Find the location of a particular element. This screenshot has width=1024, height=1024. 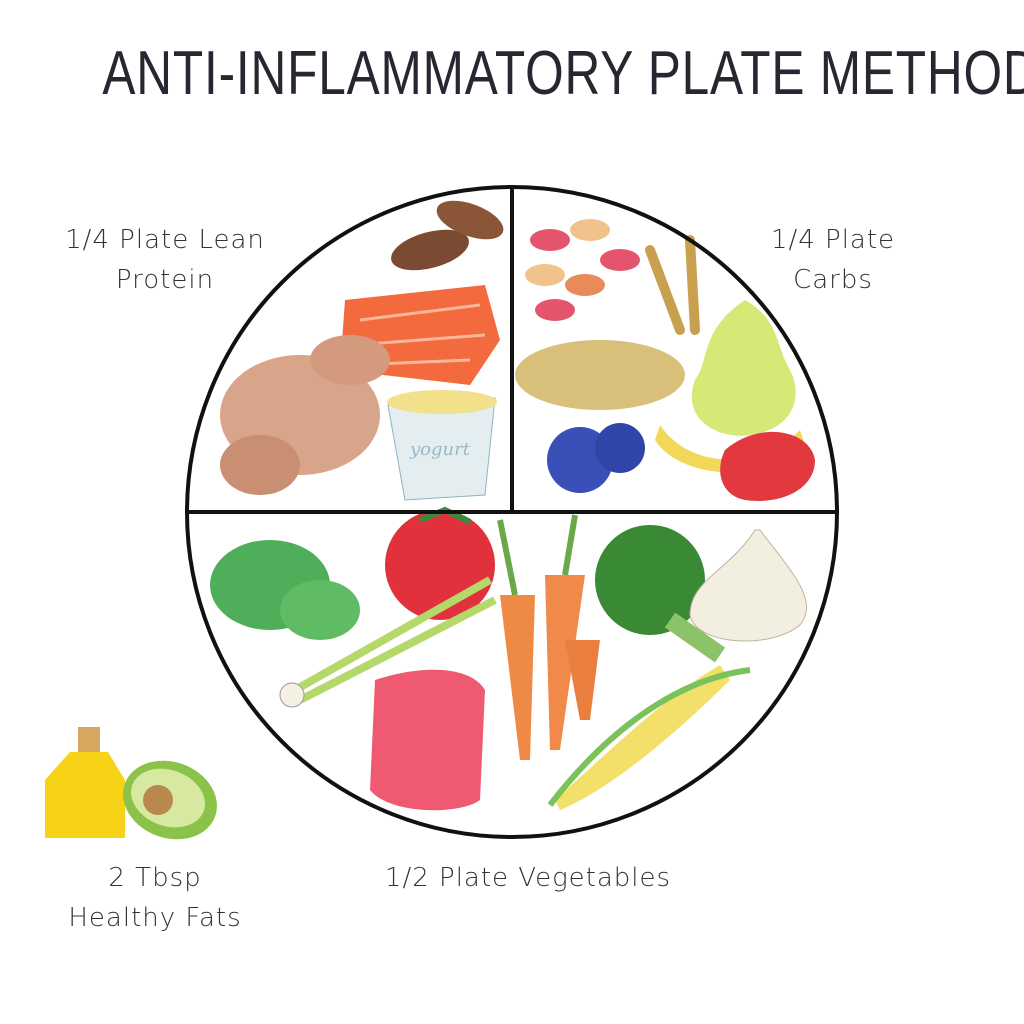

yogurt-lettering: yogurt is located at coordinates (440, 449).